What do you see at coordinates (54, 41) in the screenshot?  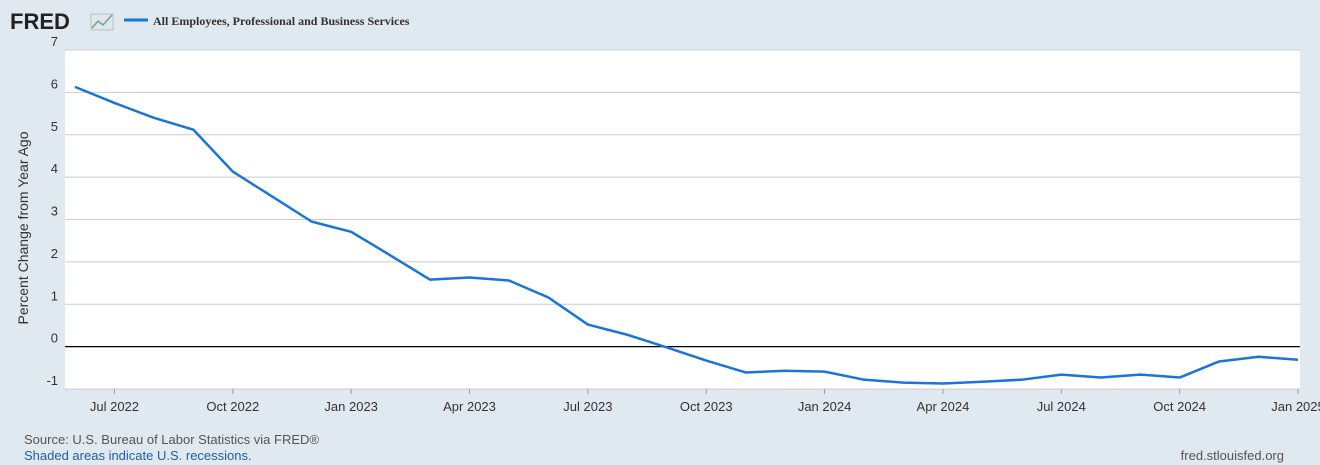 I see `y-tick-label: 7` at bounding box center [54, 41].